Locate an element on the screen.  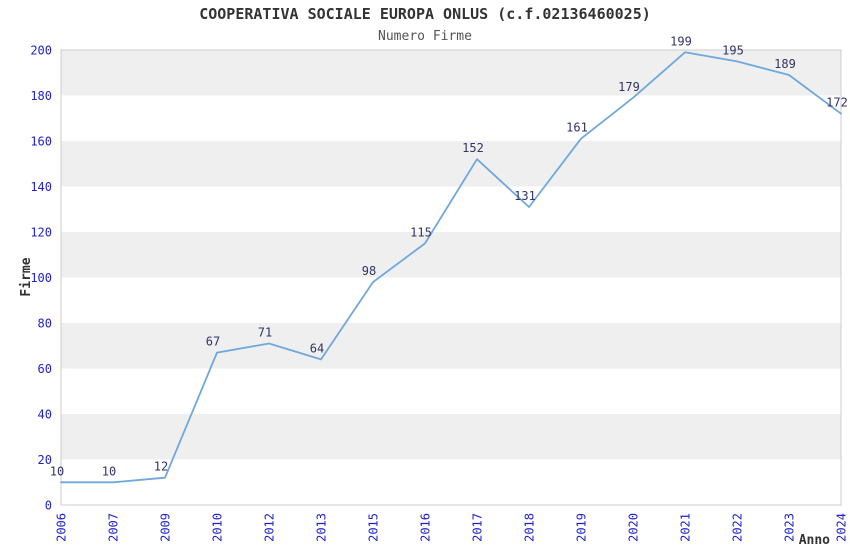
point-value-label: 98 is located at coordinates (369, 271).